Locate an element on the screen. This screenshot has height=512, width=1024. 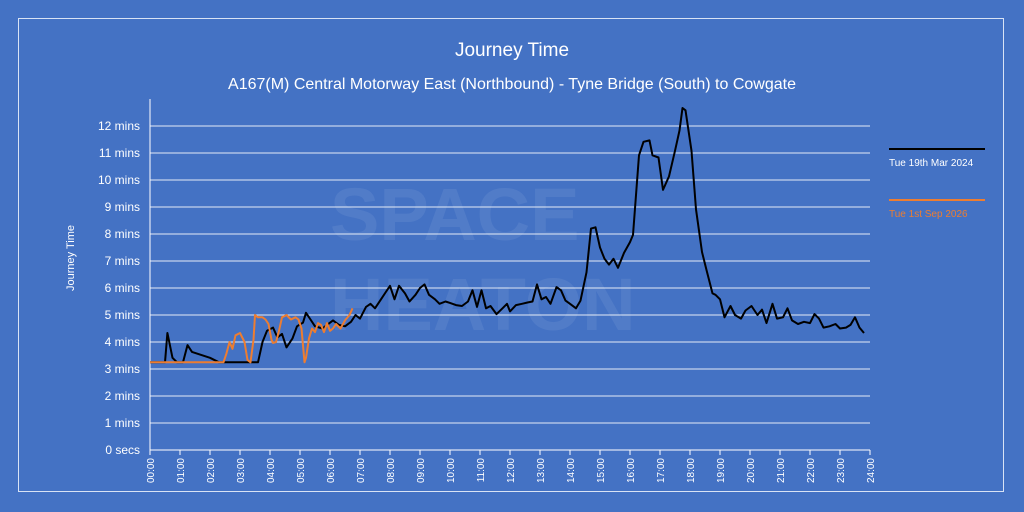
y-tick-label: 10 mins is located at coordinates (119, 180).